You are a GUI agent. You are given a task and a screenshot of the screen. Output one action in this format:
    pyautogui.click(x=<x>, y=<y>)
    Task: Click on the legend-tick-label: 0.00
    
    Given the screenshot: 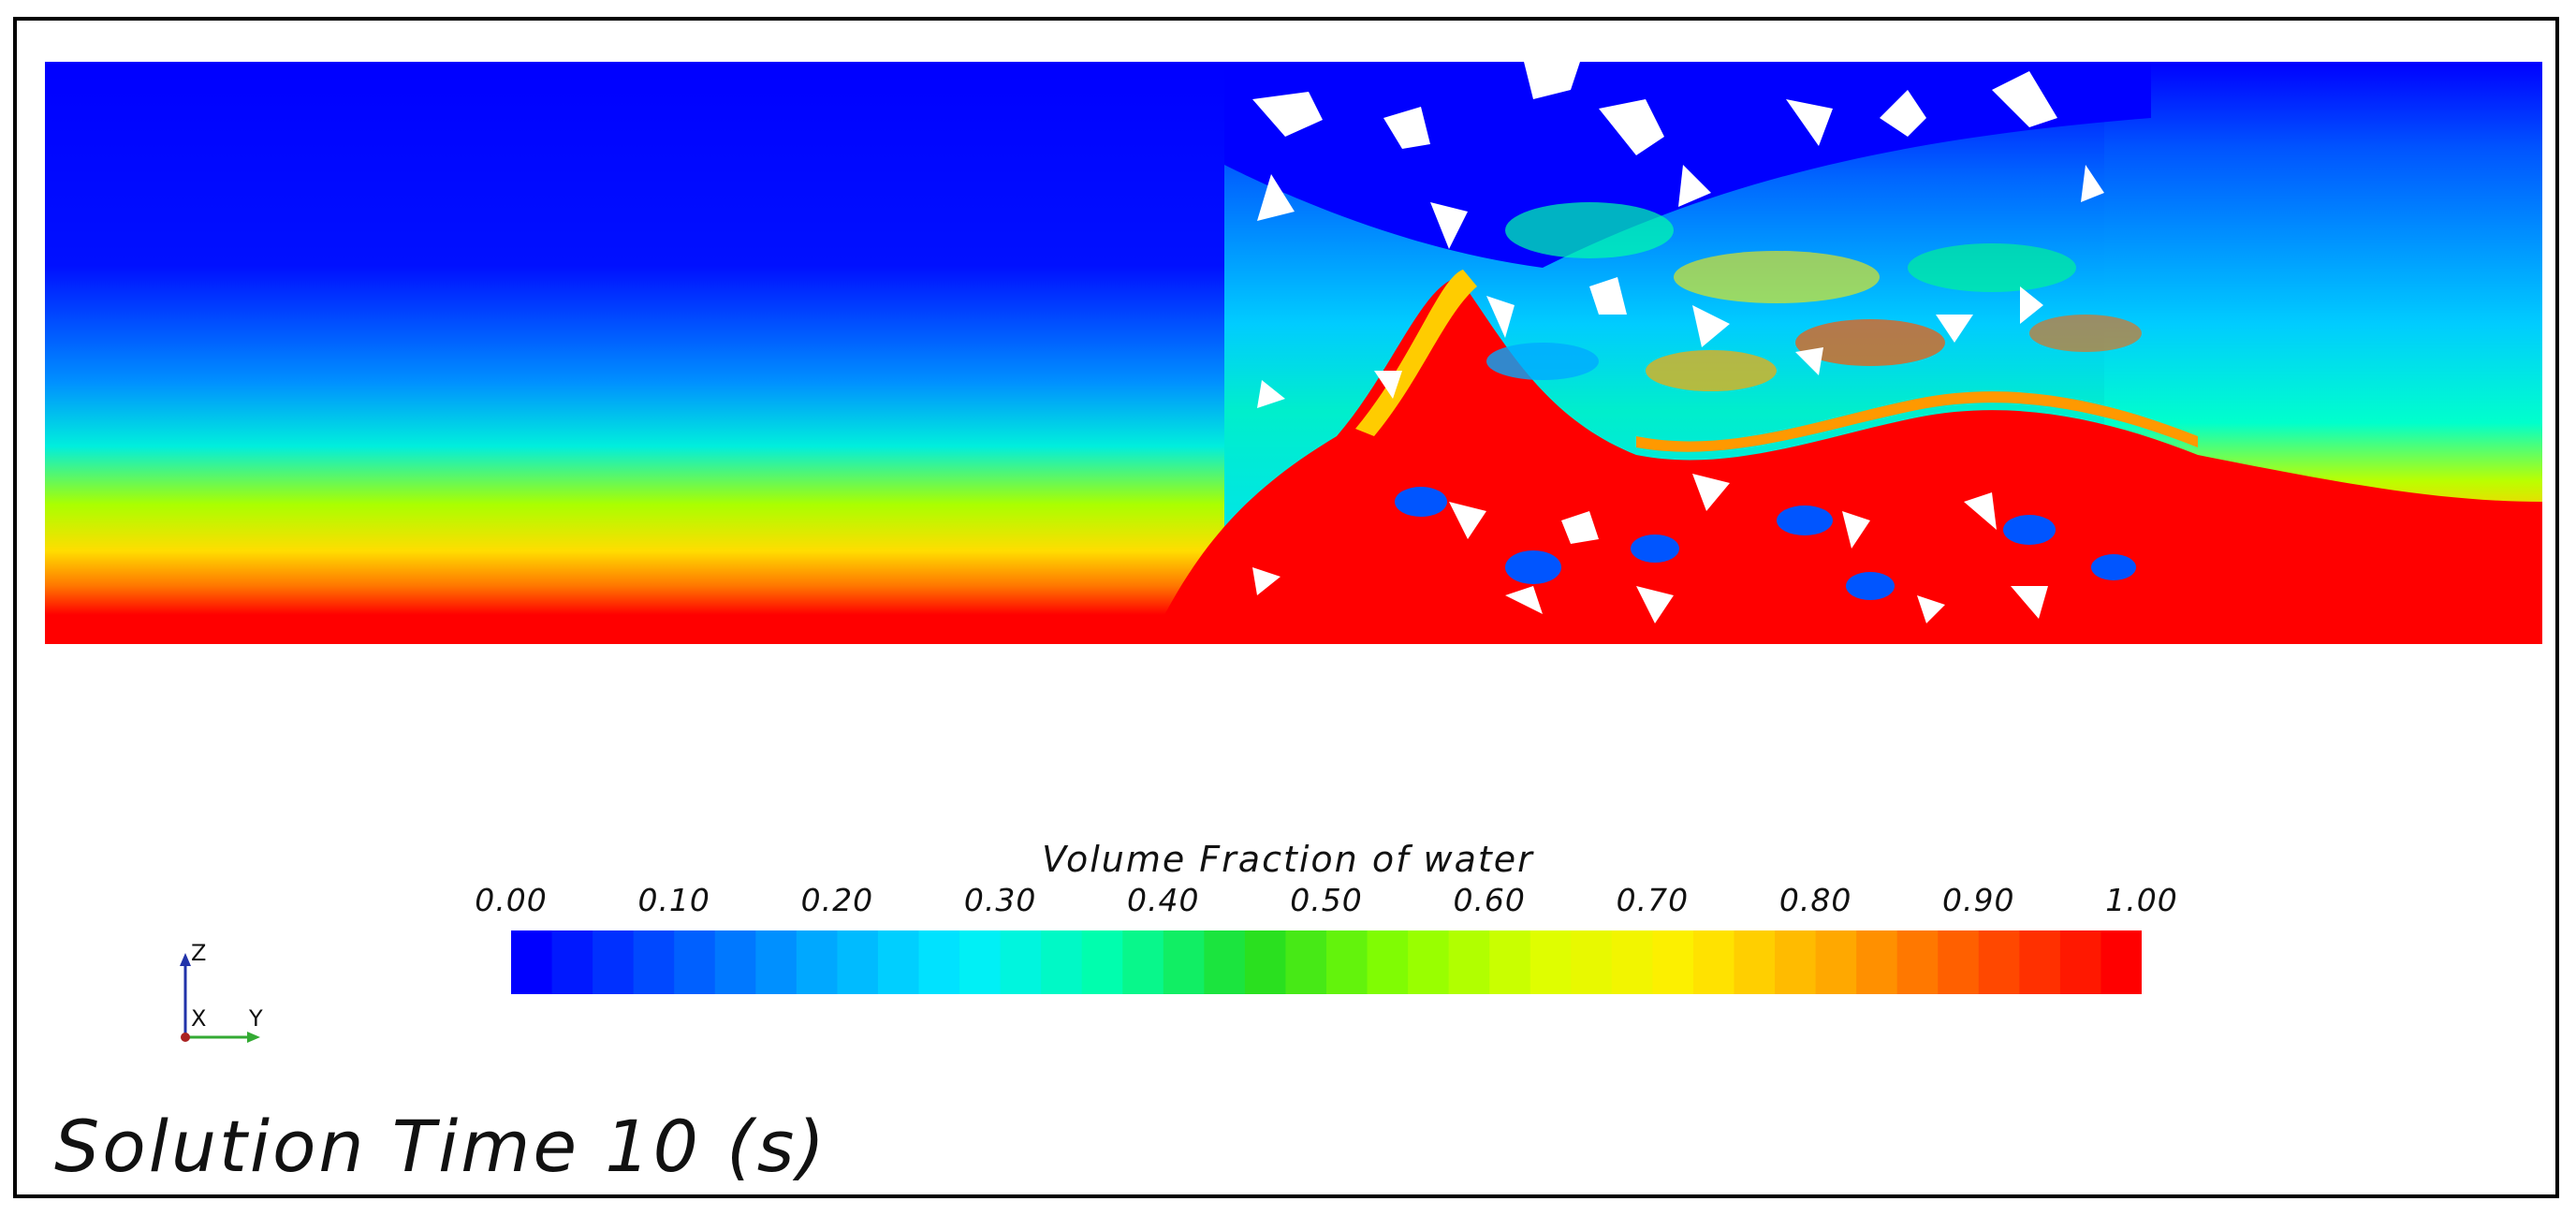 What is the action you would take?
    pyautogui.click(x=511, y=900)
    